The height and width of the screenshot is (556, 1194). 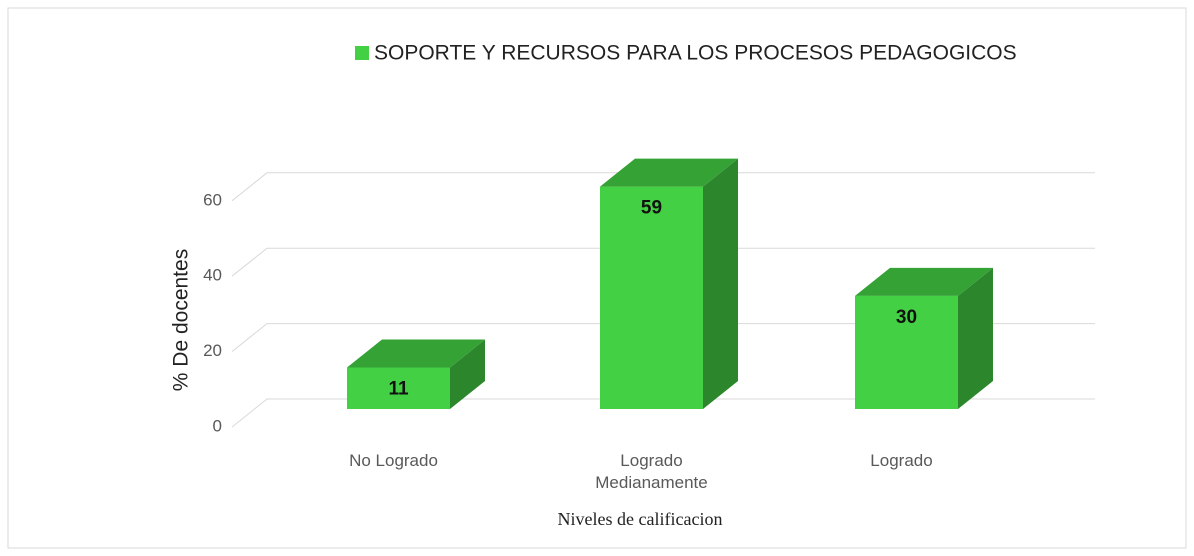 What do you see at coordinates (906, 317) in the screenshot?
I see `data-label: 30` at bounding box center [906, 317].